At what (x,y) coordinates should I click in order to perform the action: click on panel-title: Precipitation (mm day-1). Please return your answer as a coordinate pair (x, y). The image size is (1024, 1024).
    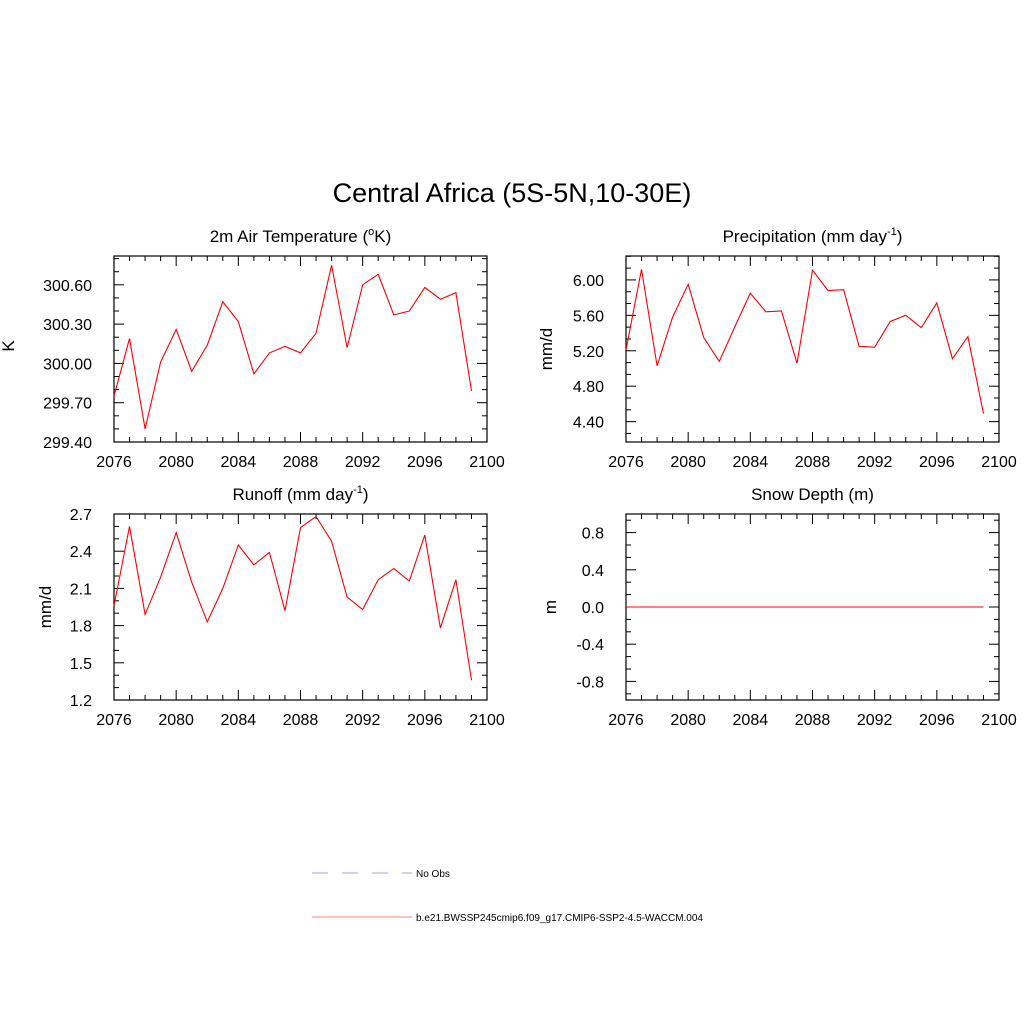
    Looking at the image, I should click on (813, 236).